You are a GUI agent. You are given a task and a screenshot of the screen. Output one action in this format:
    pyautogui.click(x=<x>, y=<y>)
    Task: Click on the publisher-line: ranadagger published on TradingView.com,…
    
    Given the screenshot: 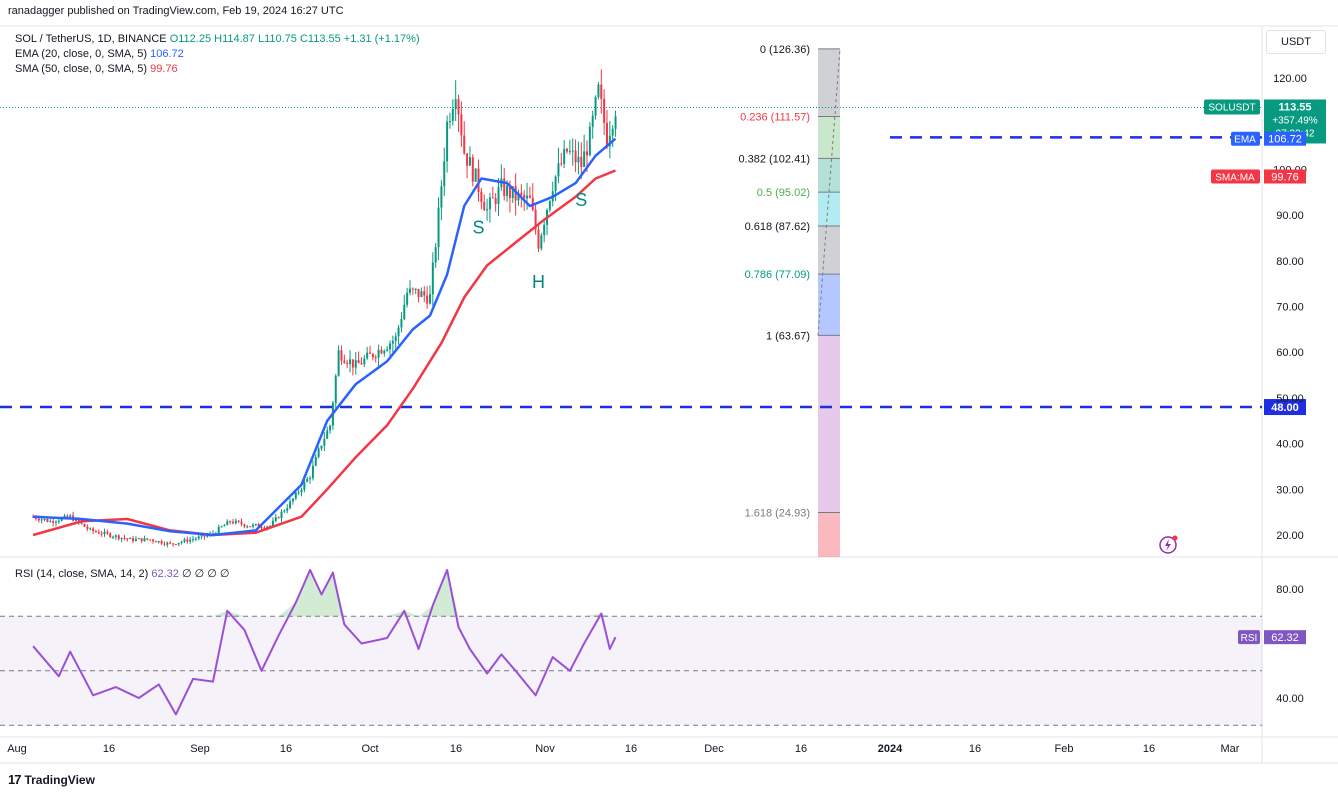 What is the action you would take?
    pyautogui.click(x=176, y=11)
    